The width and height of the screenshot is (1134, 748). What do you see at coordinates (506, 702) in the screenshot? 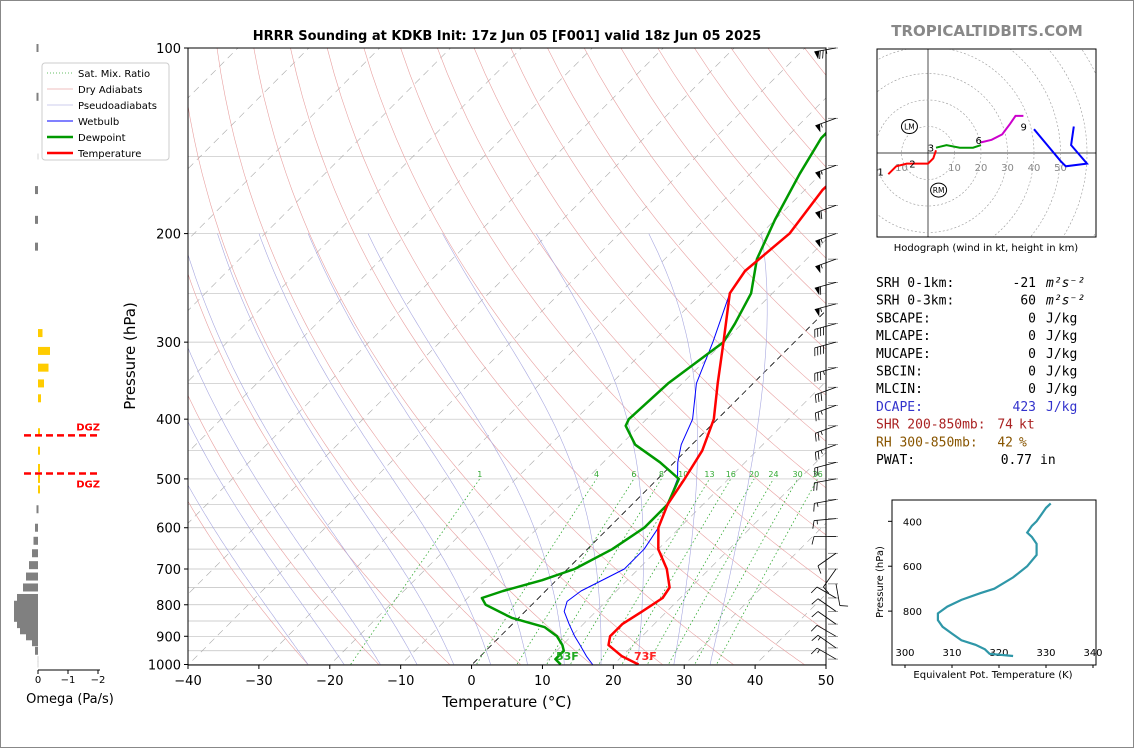
I see `x-axis-label: Temperature (°C)` at bounding box center [506, 702].